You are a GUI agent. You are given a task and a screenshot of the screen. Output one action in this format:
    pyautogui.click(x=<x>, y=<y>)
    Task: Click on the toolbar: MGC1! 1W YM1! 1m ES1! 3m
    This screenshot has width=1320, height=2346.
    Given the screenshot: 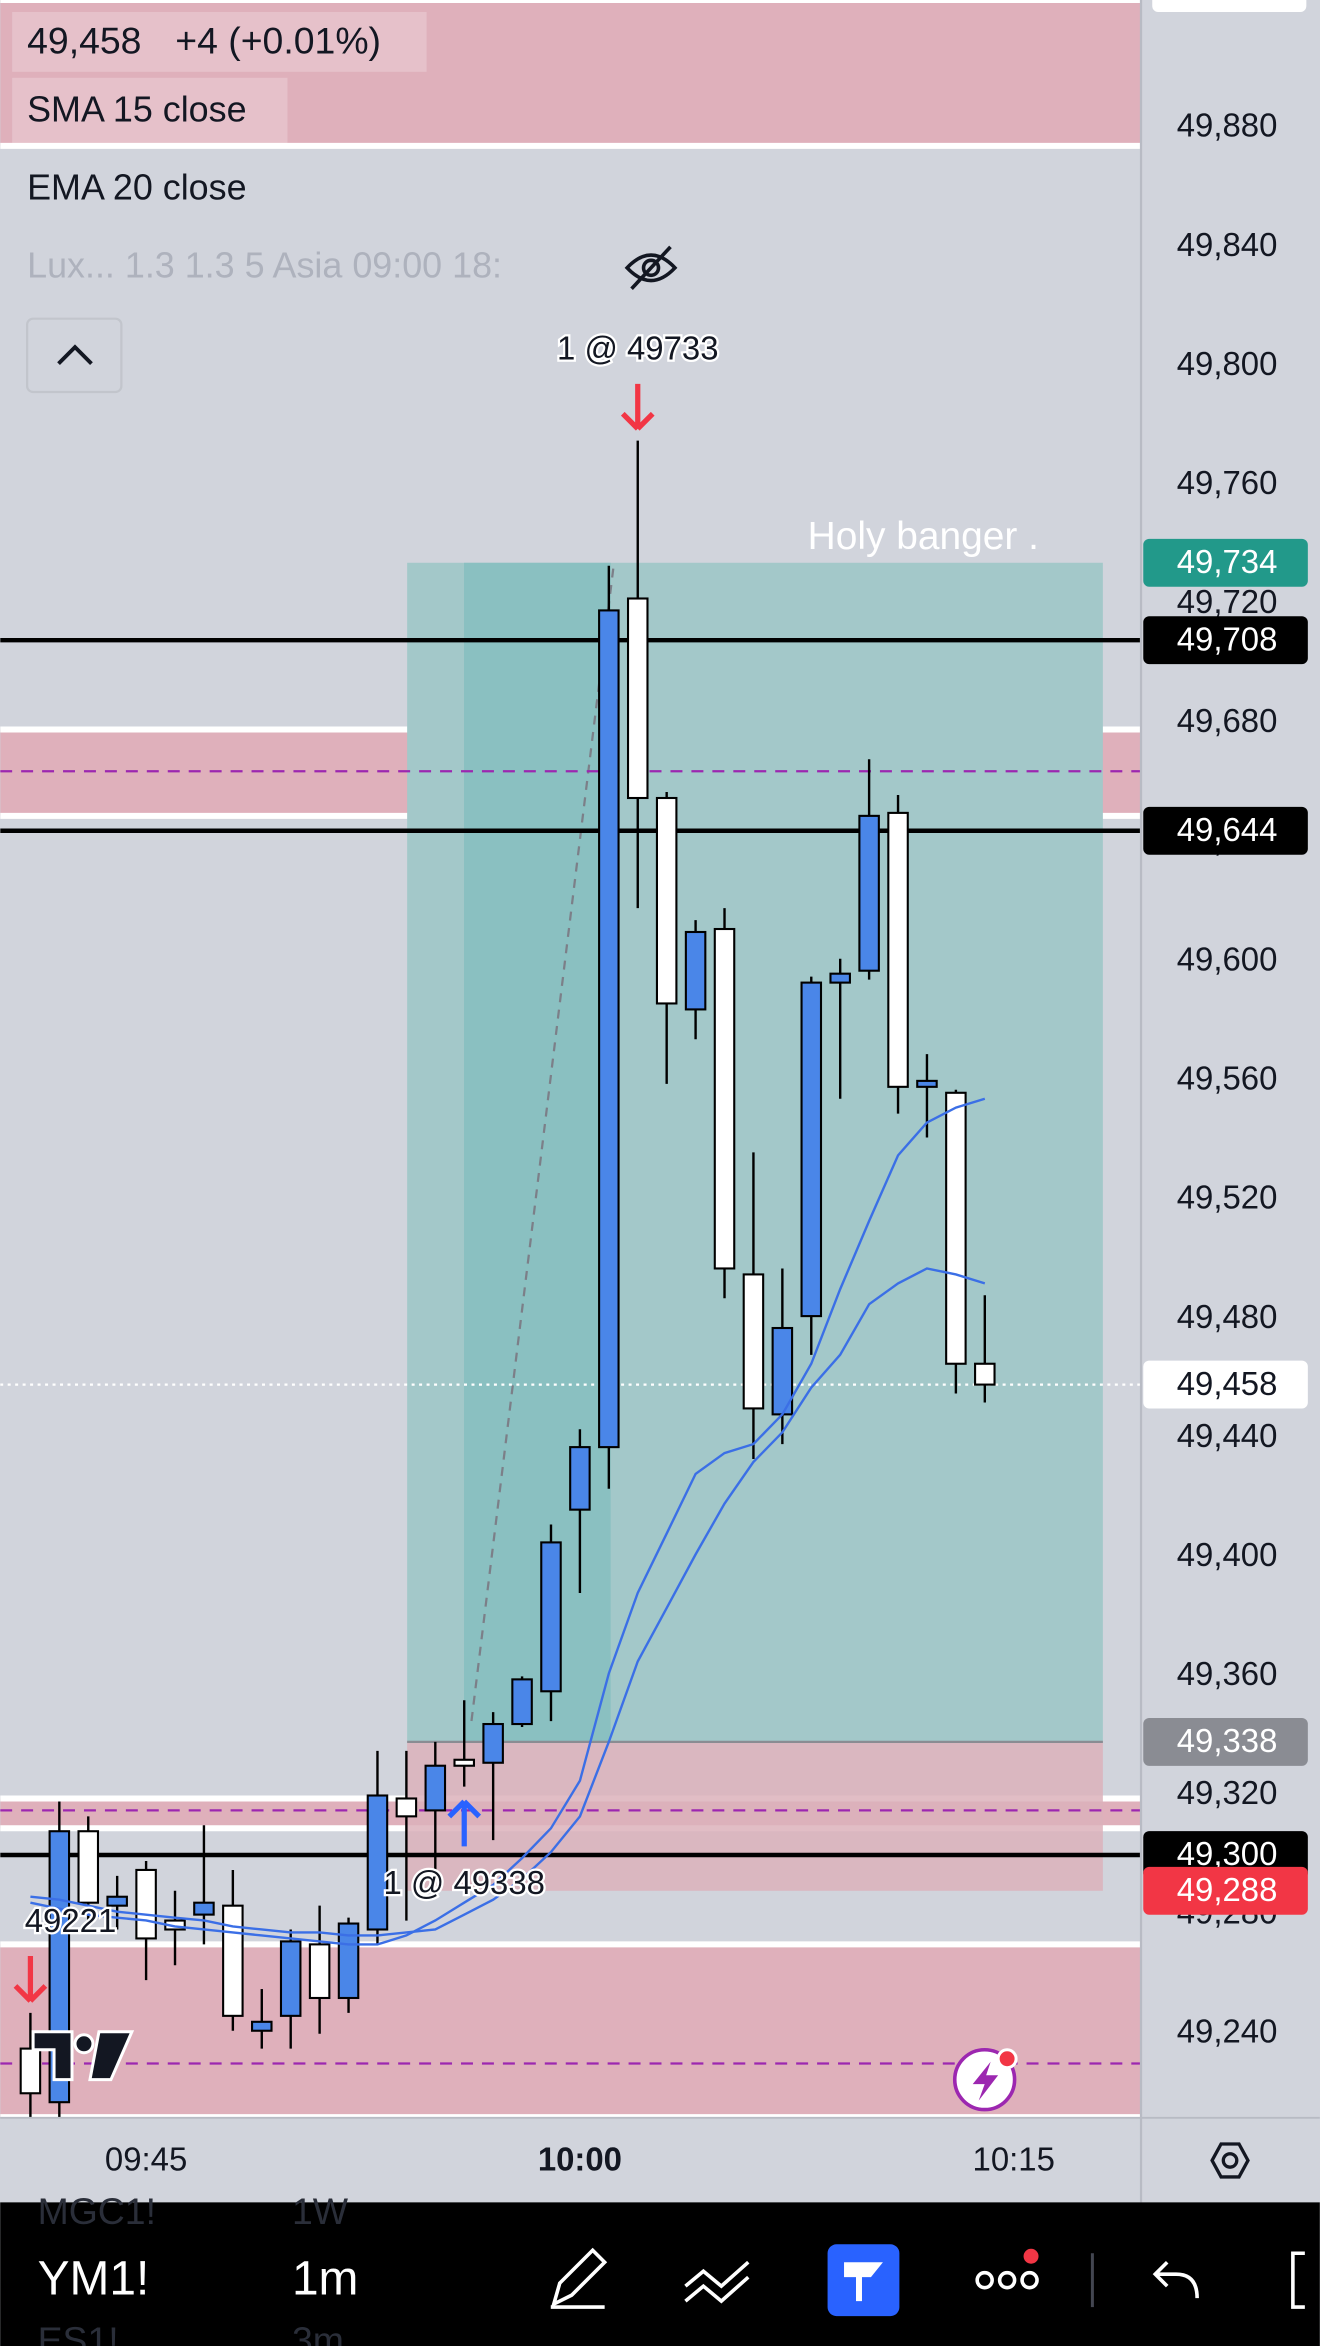 What is the action you would take?
    pyautogui.click(x=660, y=2268)
    